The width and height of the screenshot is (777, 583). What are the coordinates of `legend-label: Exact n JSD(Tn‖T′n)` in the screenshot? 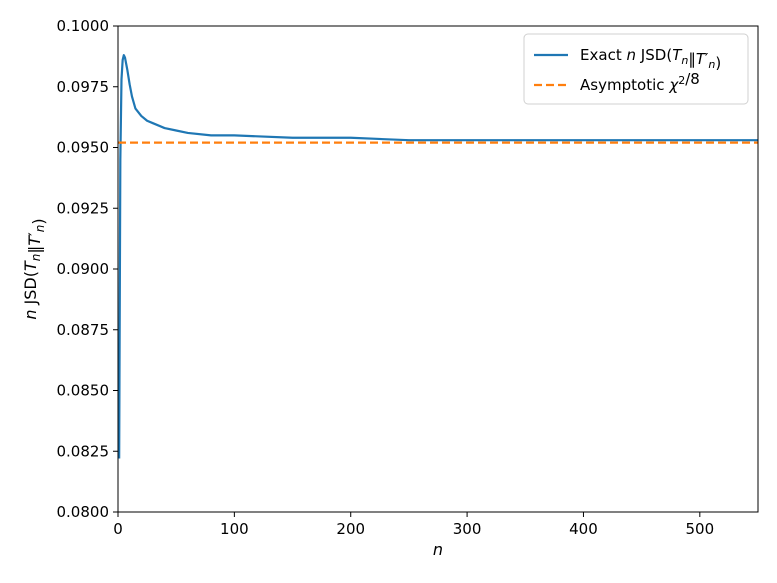 It's located at (650, 59).